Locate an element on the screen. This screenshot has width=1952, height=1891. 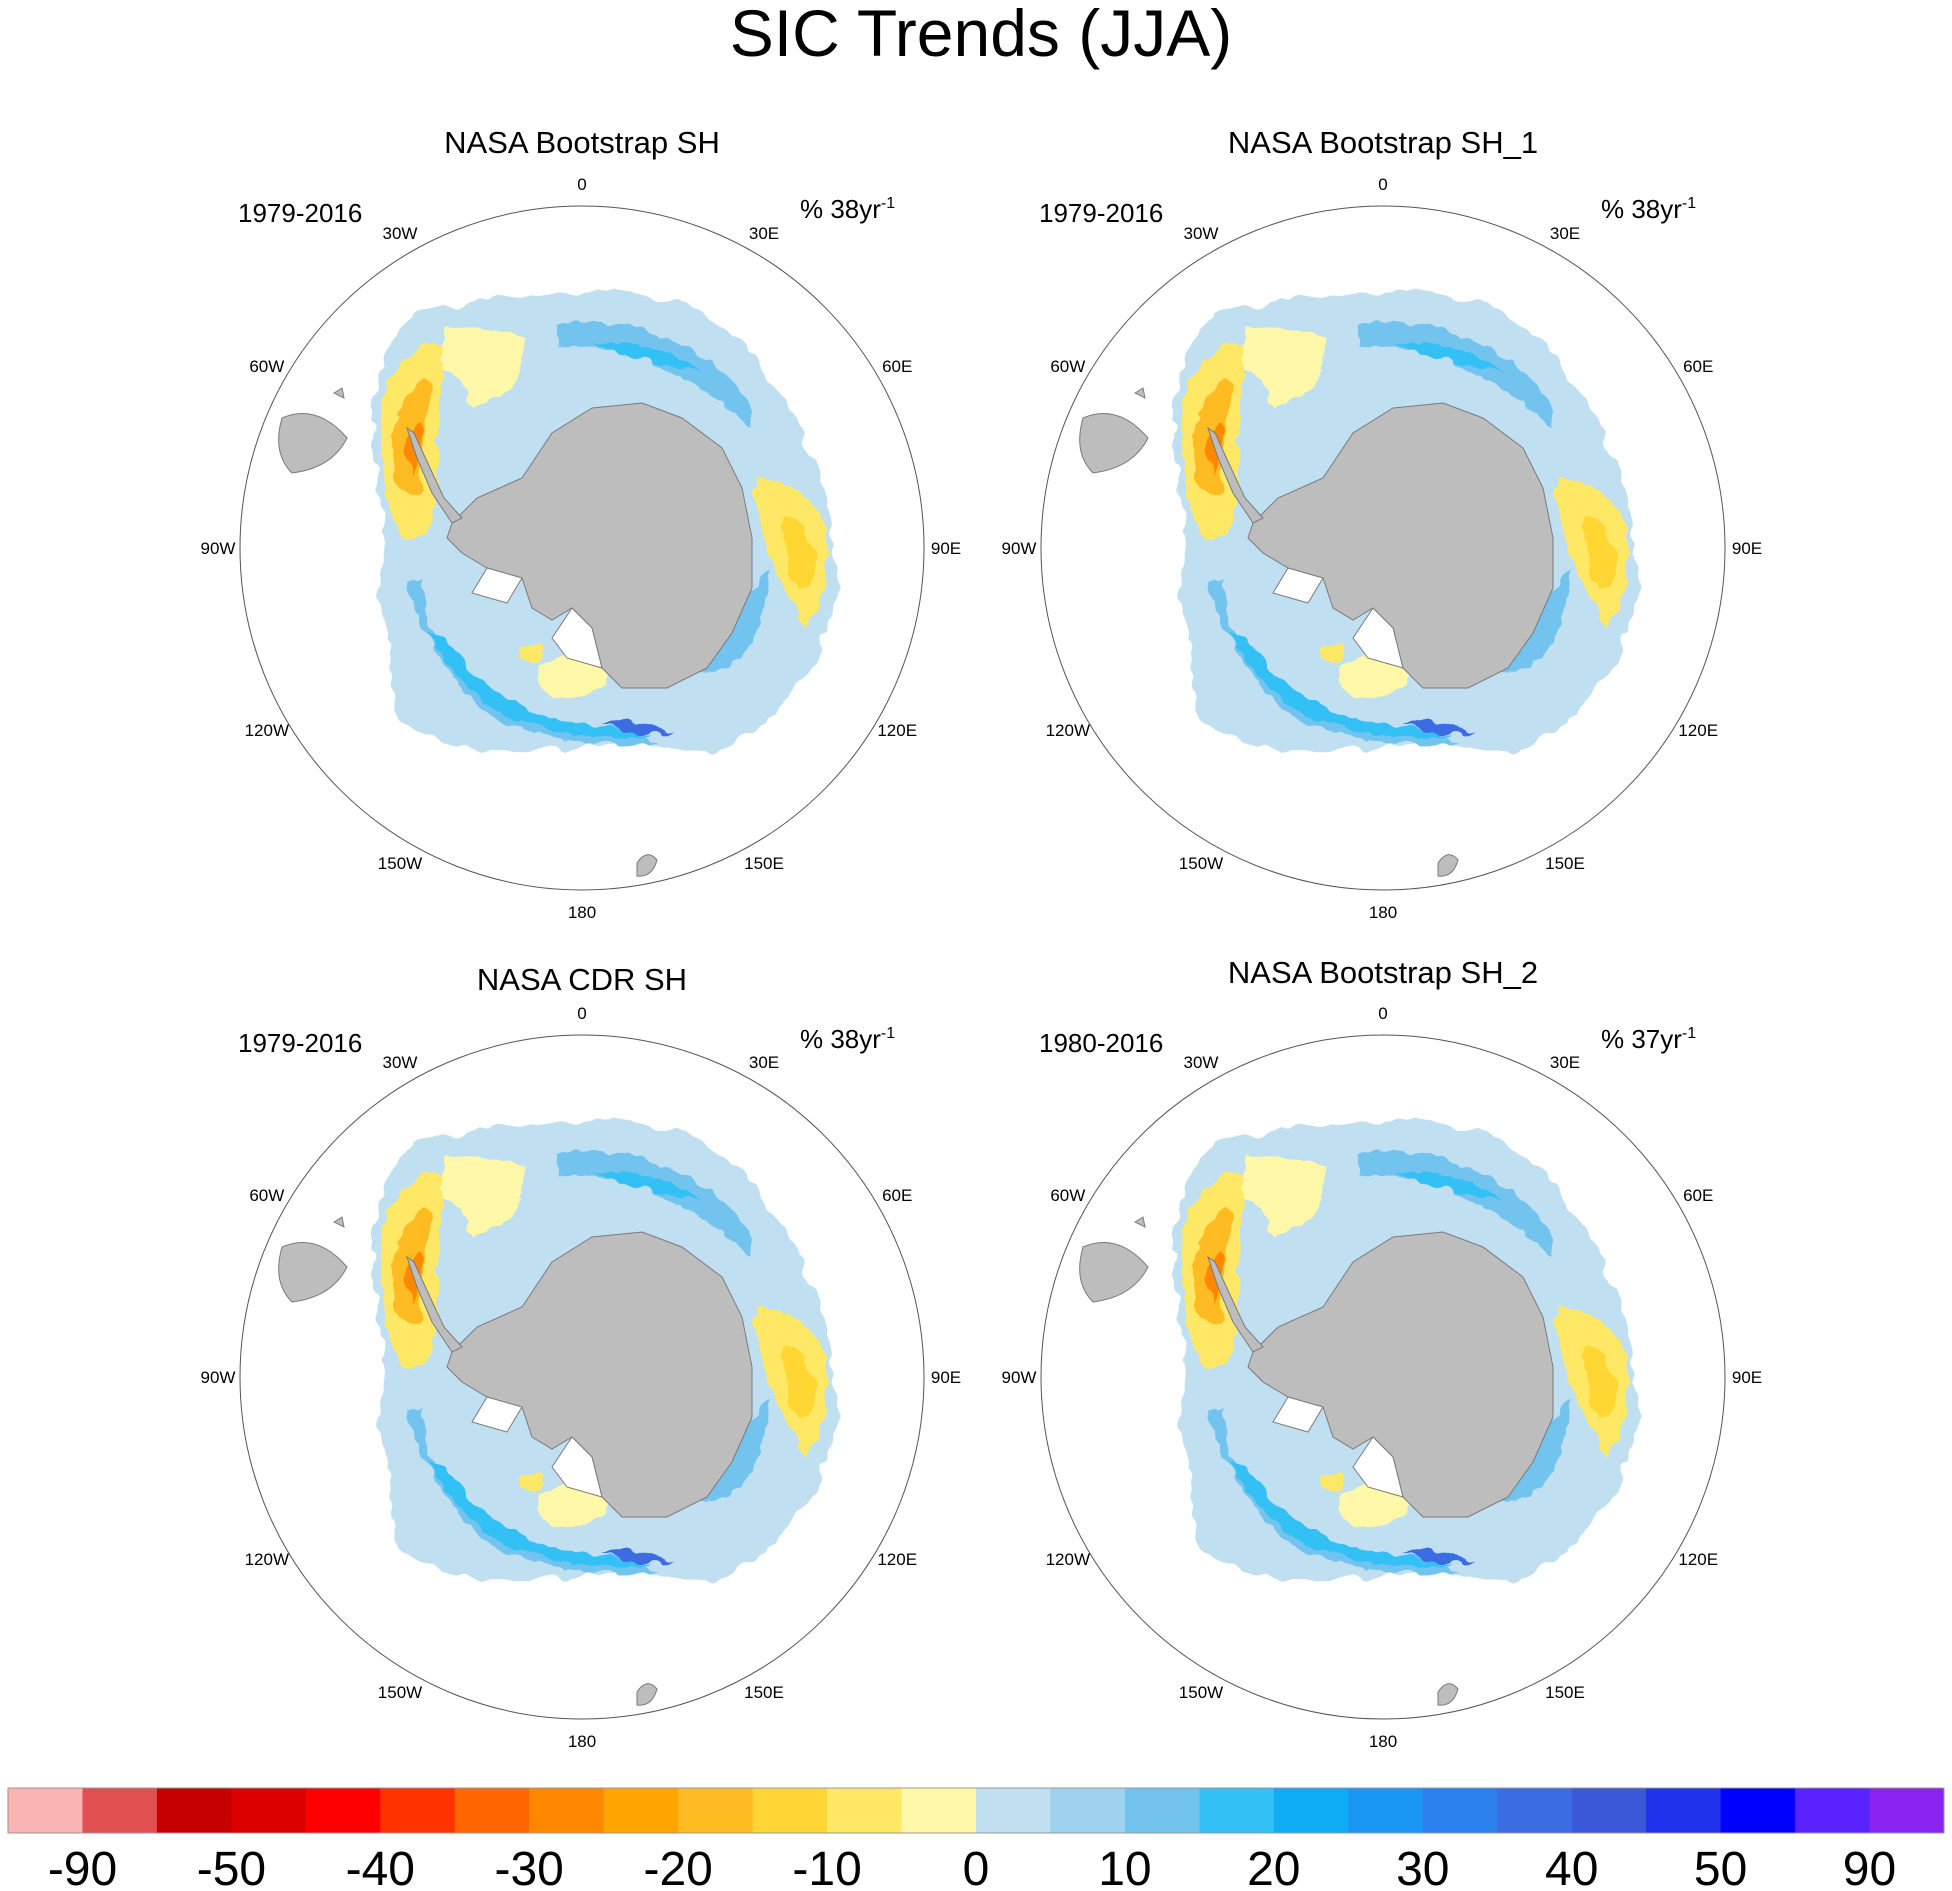
panel-3-period: 1979-2016 is located at coordinates (300, 1043).